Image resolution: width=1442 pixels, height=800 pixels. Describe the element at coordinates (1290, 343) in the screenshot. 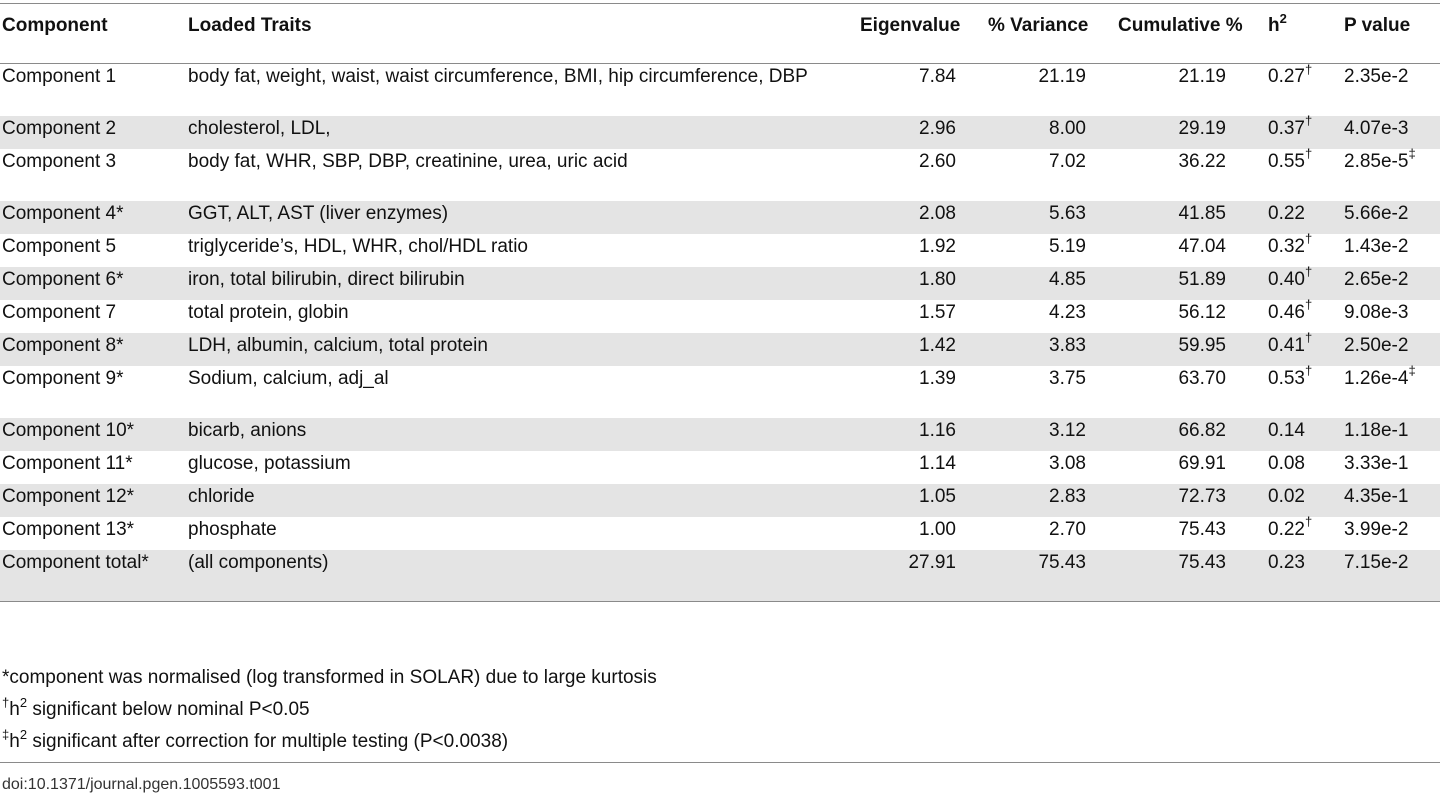

I see `cell-h2: 0.41†` at that location.